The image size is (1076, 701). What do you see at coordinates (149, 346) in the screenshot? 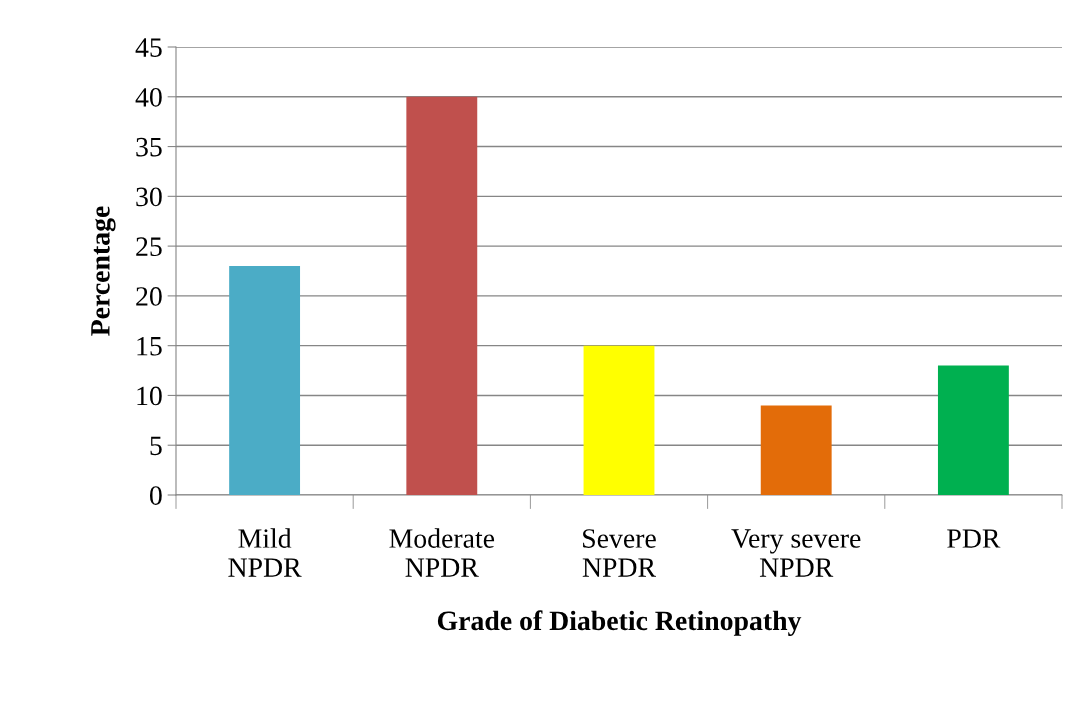
I see `y-tick-label: 15` at bounding box center [149, 346].